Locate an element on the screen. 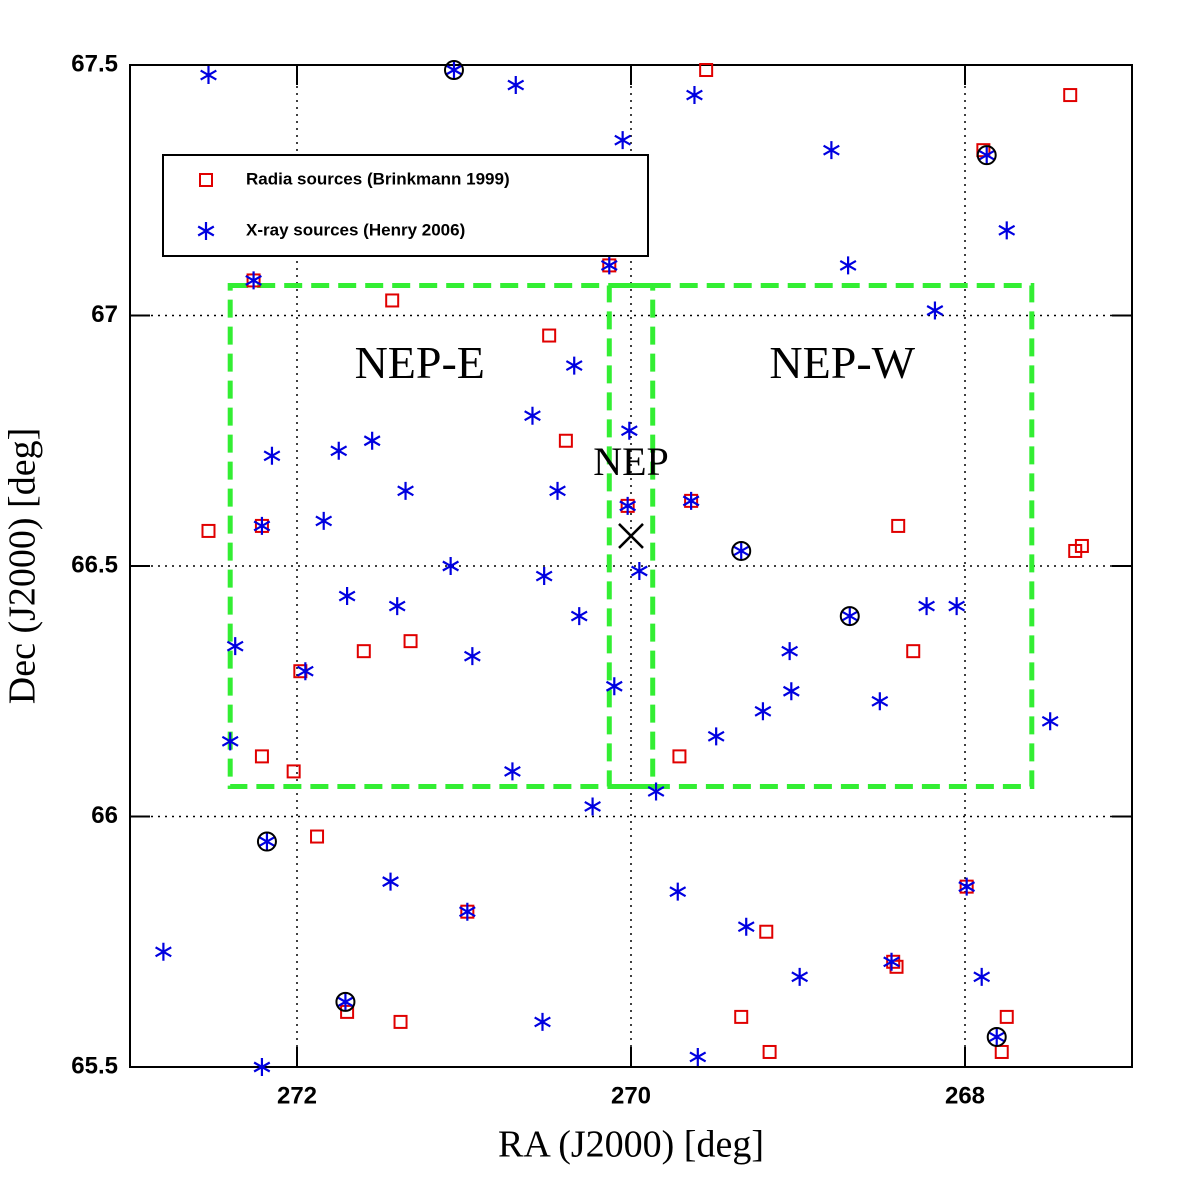 This screenshot has width=1196, height=1196. legend-label: Radia sources (Brinkmann 1999) is located at coordinates (378, 178).